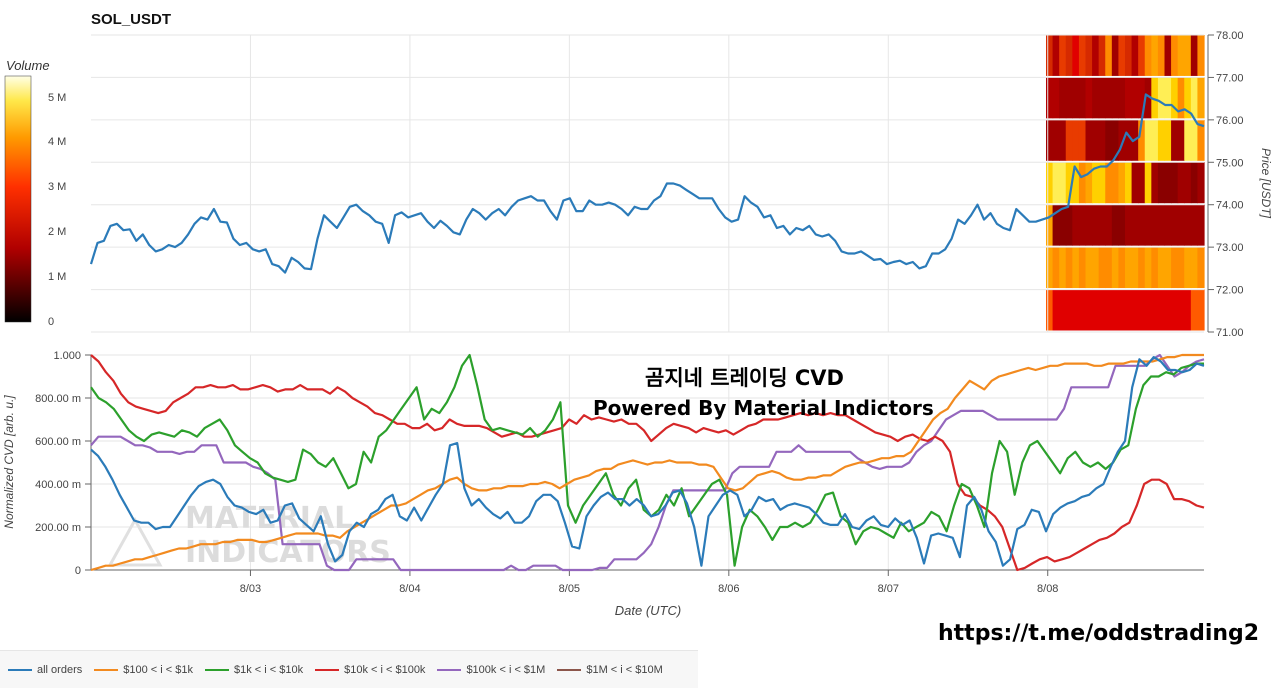 The image size is (1280, 688). I want to click on telegram-link: https://t.me/oddstrading2, so click(1099, 633).